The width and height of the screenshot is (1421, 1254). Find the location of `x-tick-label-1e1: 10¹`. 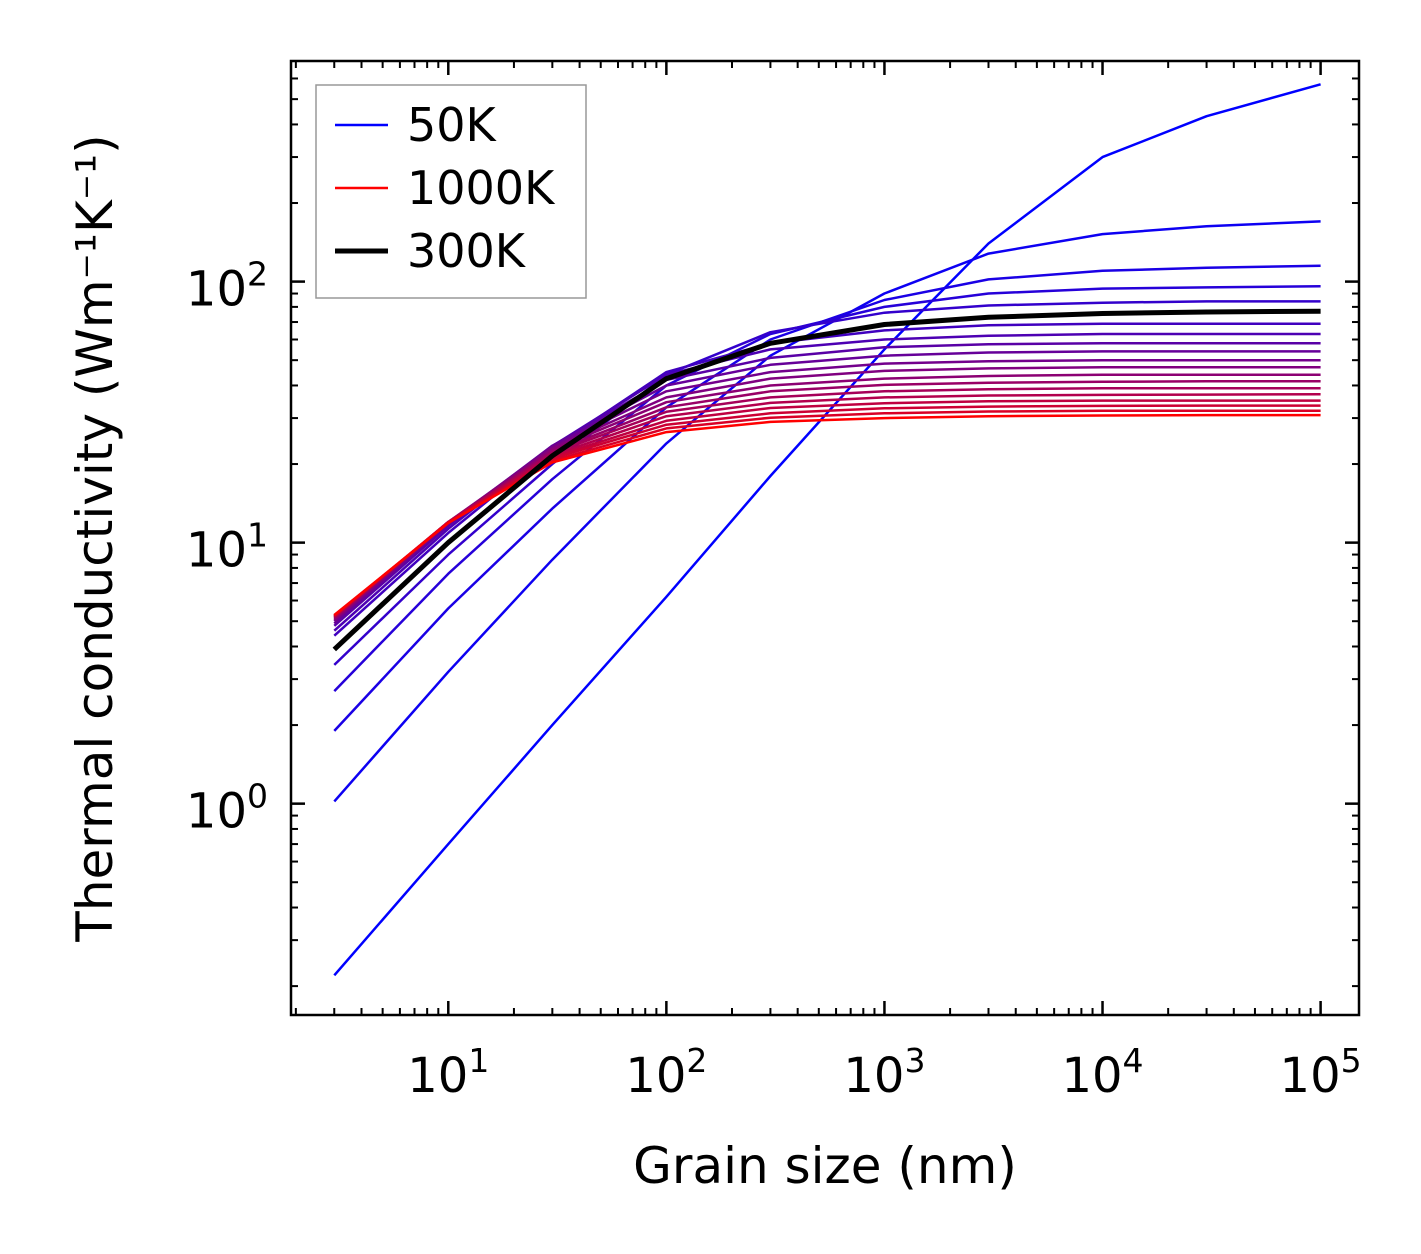

x-tick-label-1e1: 10¹ is located at coordinates (448, 1072).